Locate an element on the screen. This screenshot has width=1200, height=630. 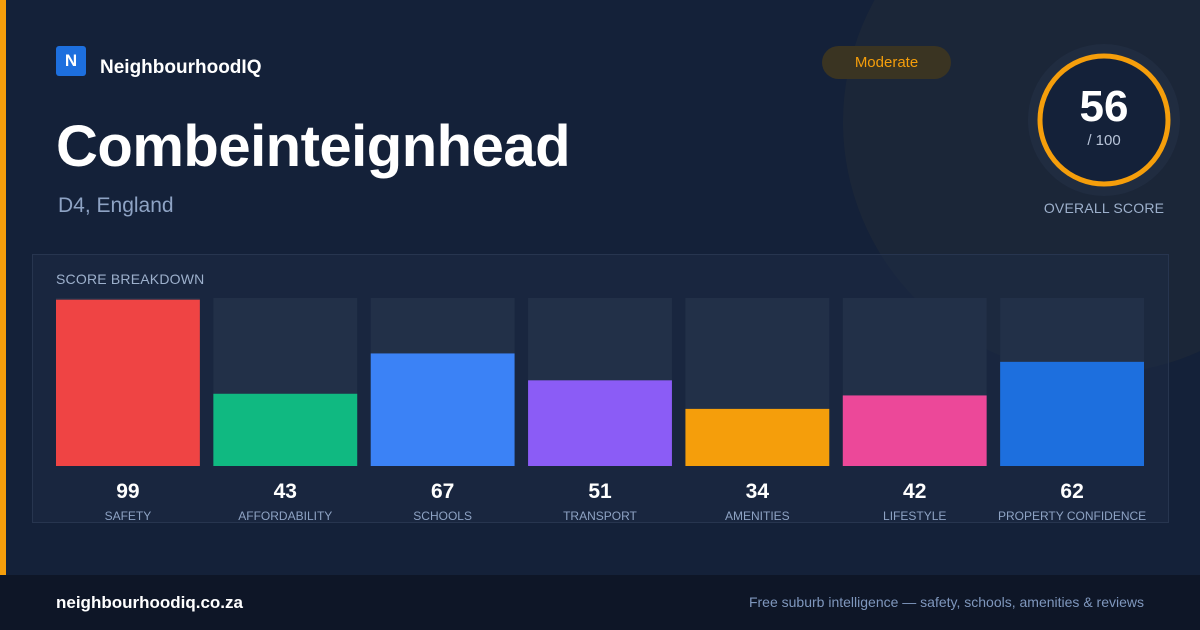
location-region: D4, England is located at coordinates (116, 205).